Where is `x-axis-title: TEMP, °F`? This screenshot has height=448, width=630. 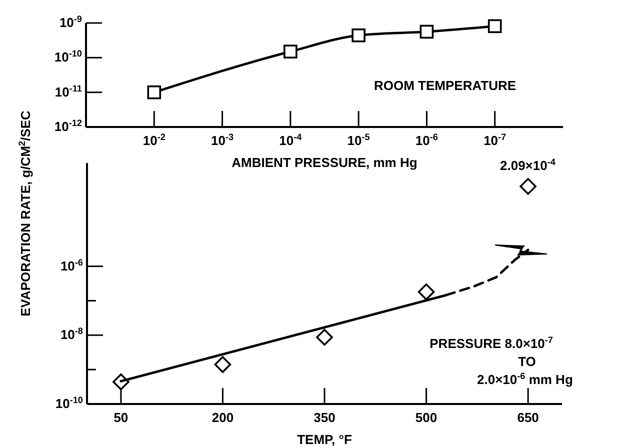
x-axis-title: TEMP, °F is located at coordinates (324, 439).